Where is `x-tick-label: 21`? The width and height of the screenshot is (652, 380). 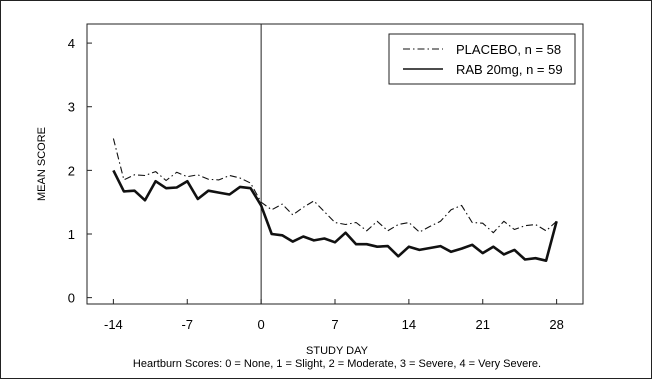
x-tick-label: 21 is located at coordinates (483, 324).